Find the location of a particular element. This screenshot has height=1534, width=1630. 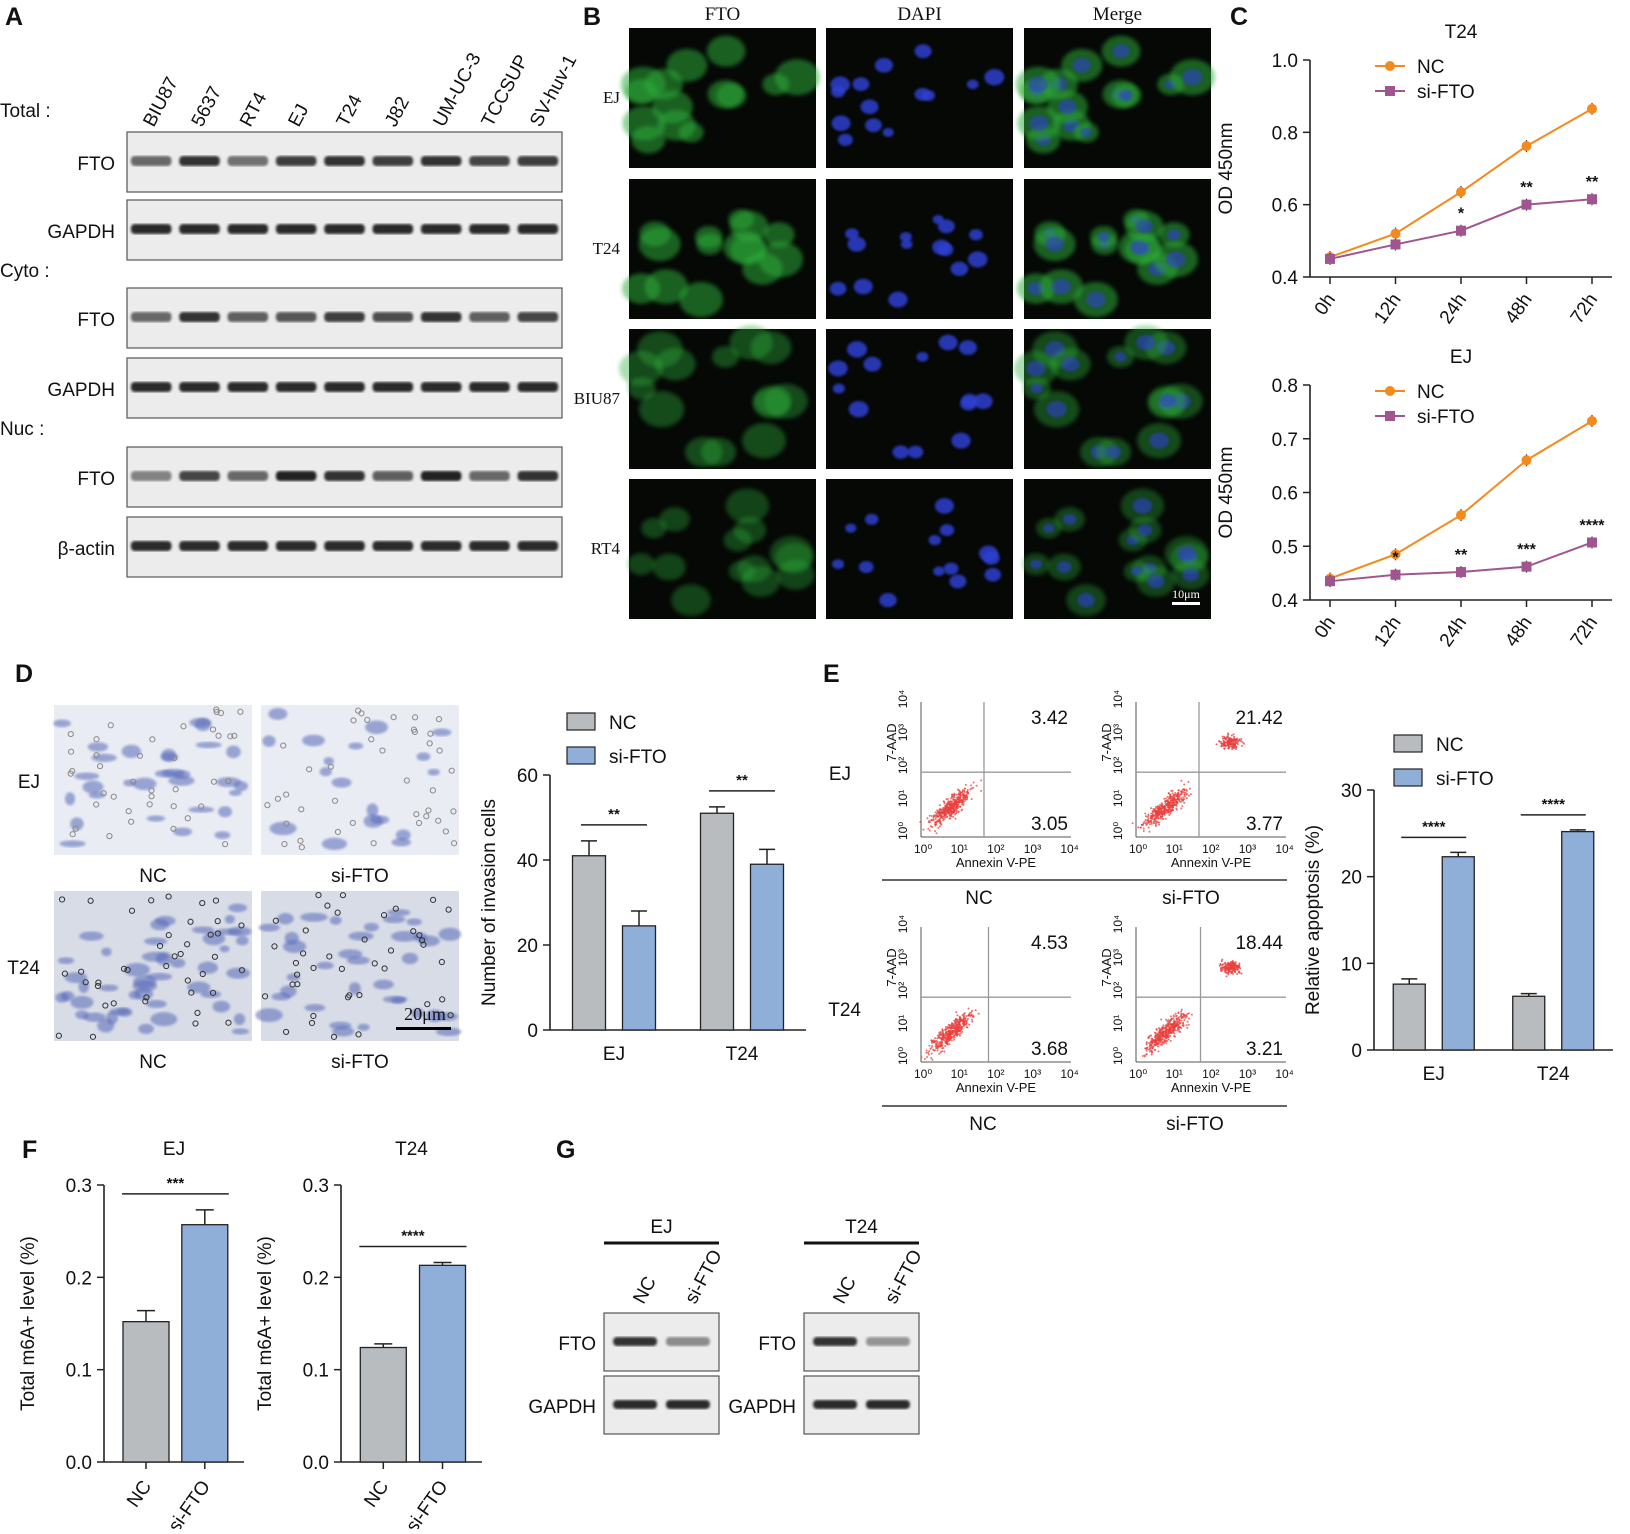

lower-right-percent: 3.68 is located at coordinates (1049, 1049).